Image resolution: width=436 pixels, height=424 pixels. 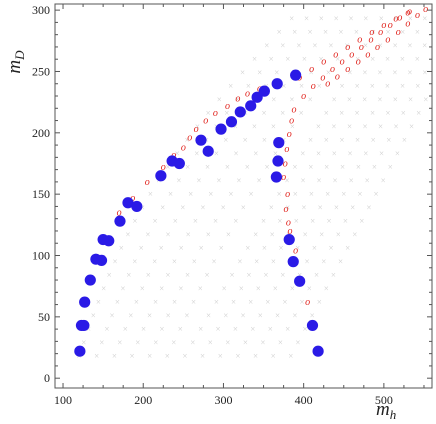 What do you see at coordinates (15, 62) in the screenshot?
I see `y-axis-title: mD` at bounding box center [15, 62].